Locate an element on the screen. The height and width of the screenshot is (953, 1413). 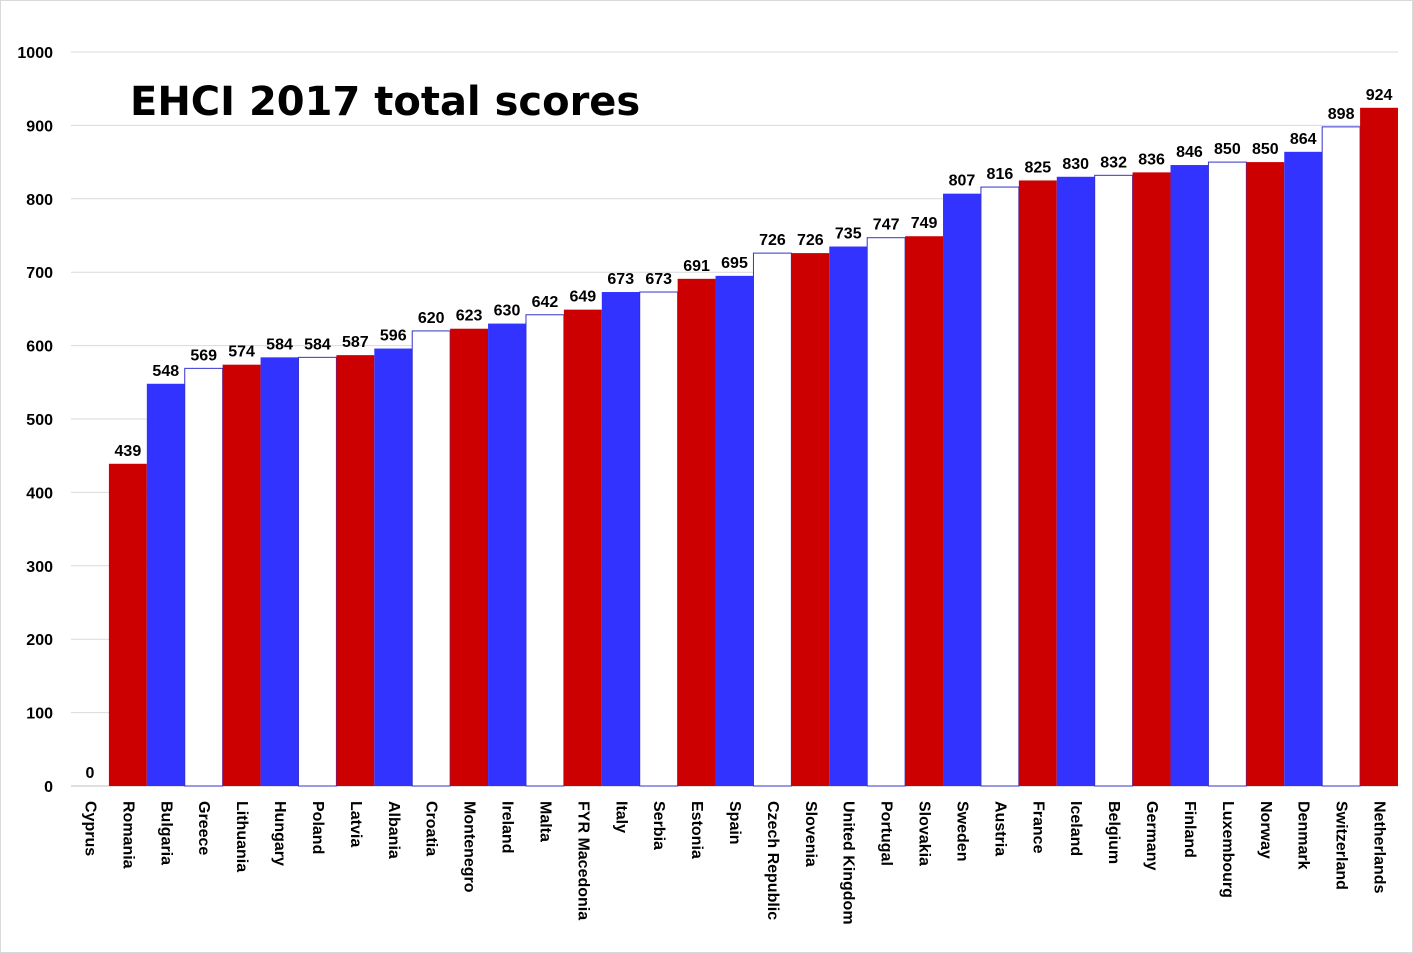
bar-finland is located at coordinates (1189, 475).